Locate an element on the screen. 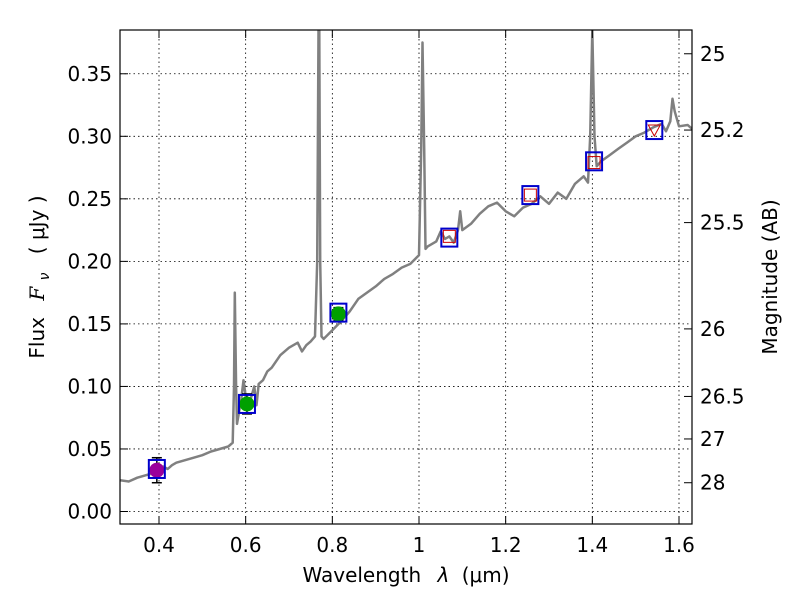 Image resolution: width=800 pixels, height=600 pixels. x-tick-label: 1 is located at coordinates (419, 545).